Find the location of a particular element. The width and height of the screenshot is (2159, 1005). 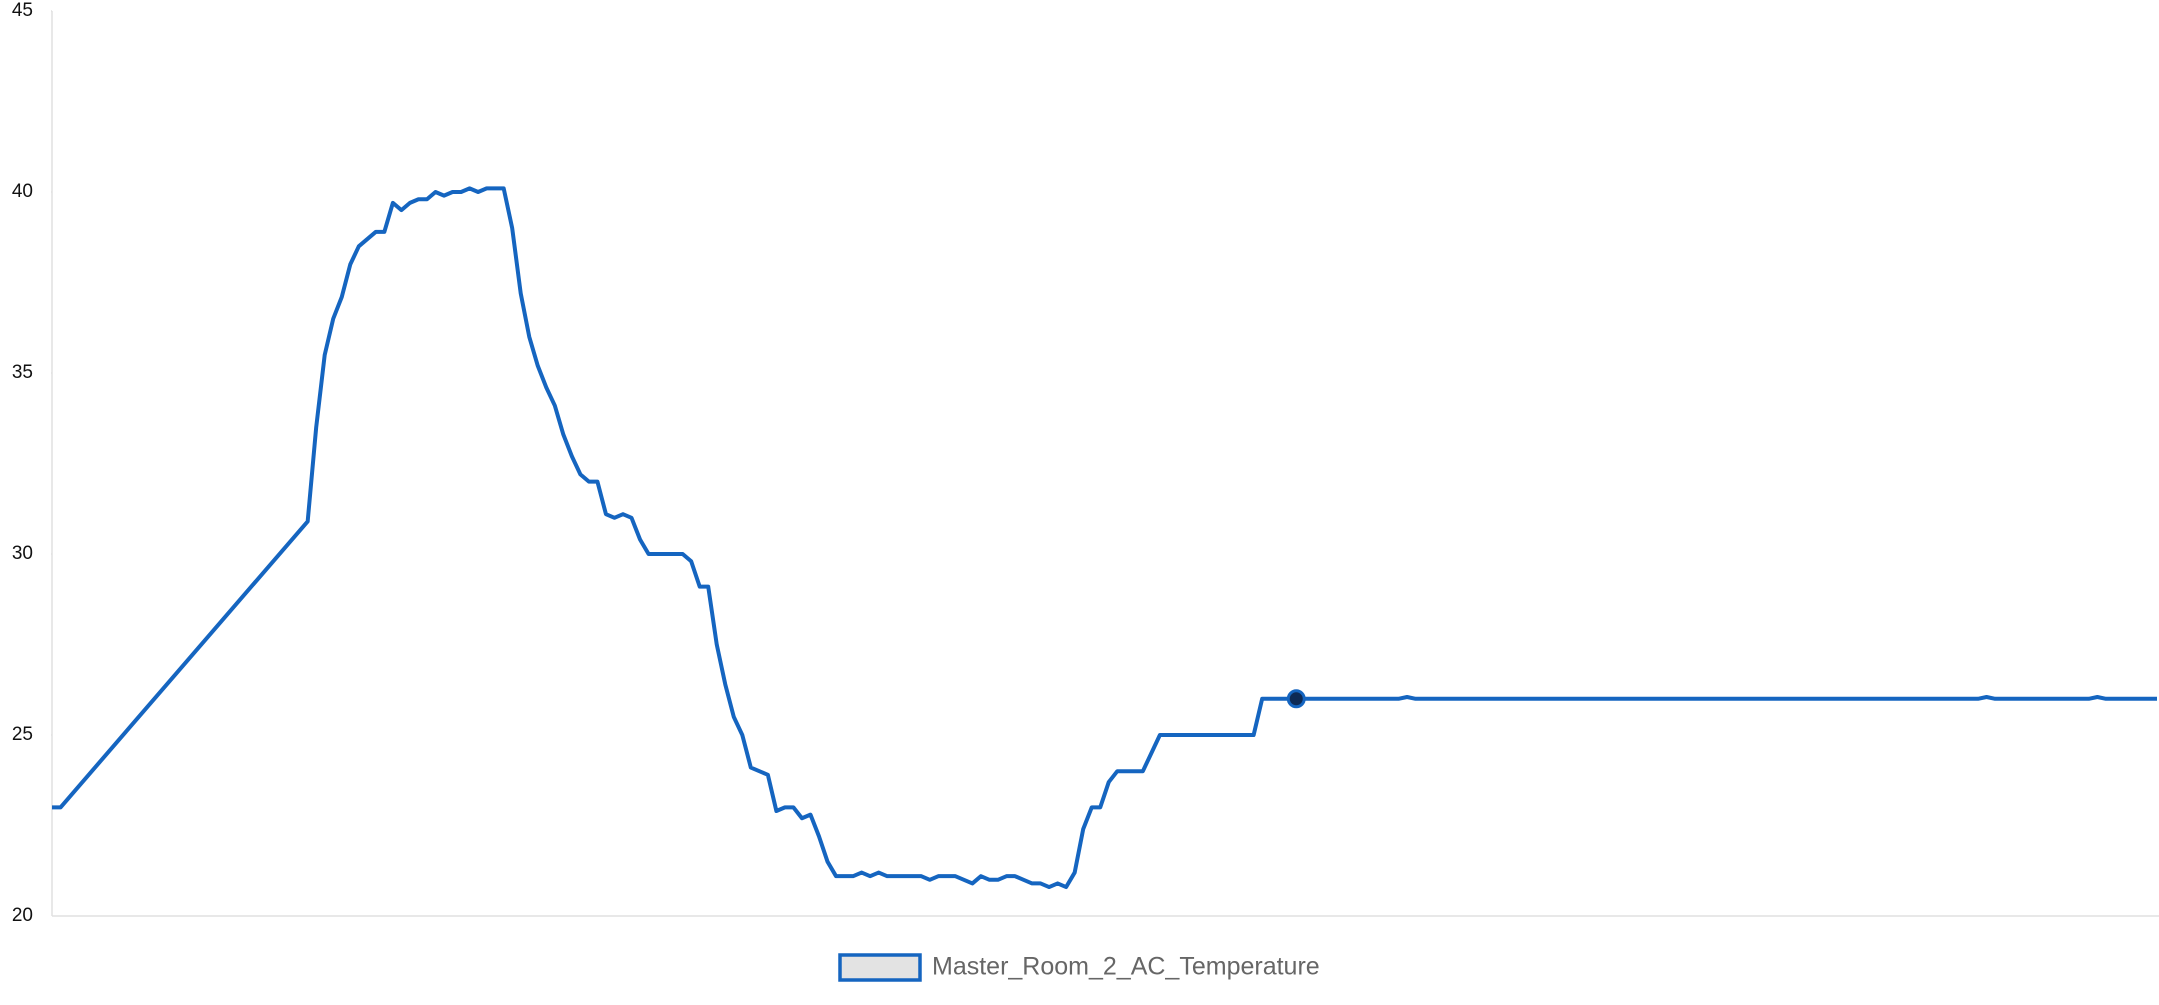

y-tick-label: 25 is located at coordinates (22, 734).